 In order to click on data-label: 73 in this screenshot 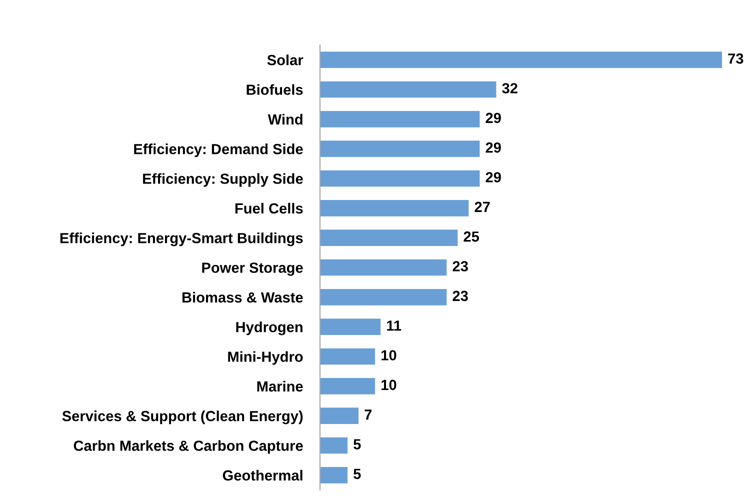, I will do `click(736, 58)`.